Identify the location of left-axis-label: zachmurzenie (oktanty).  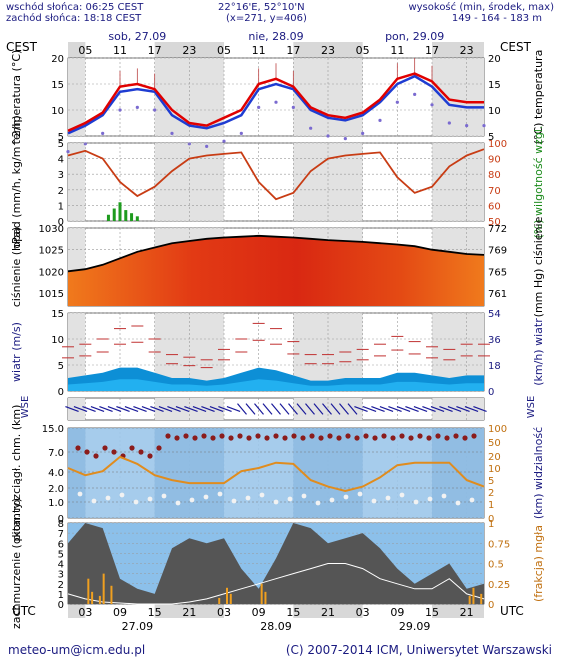
(16, 563).